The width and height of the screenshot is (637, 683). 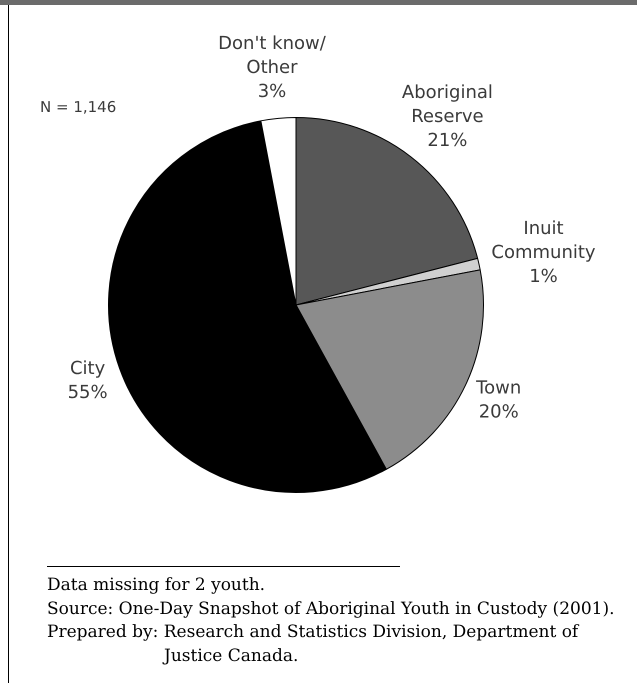 What do you see at coordinates (498, 388) in the screenshot?
I see `slice-label: Town` at bounding box center [498, 388].